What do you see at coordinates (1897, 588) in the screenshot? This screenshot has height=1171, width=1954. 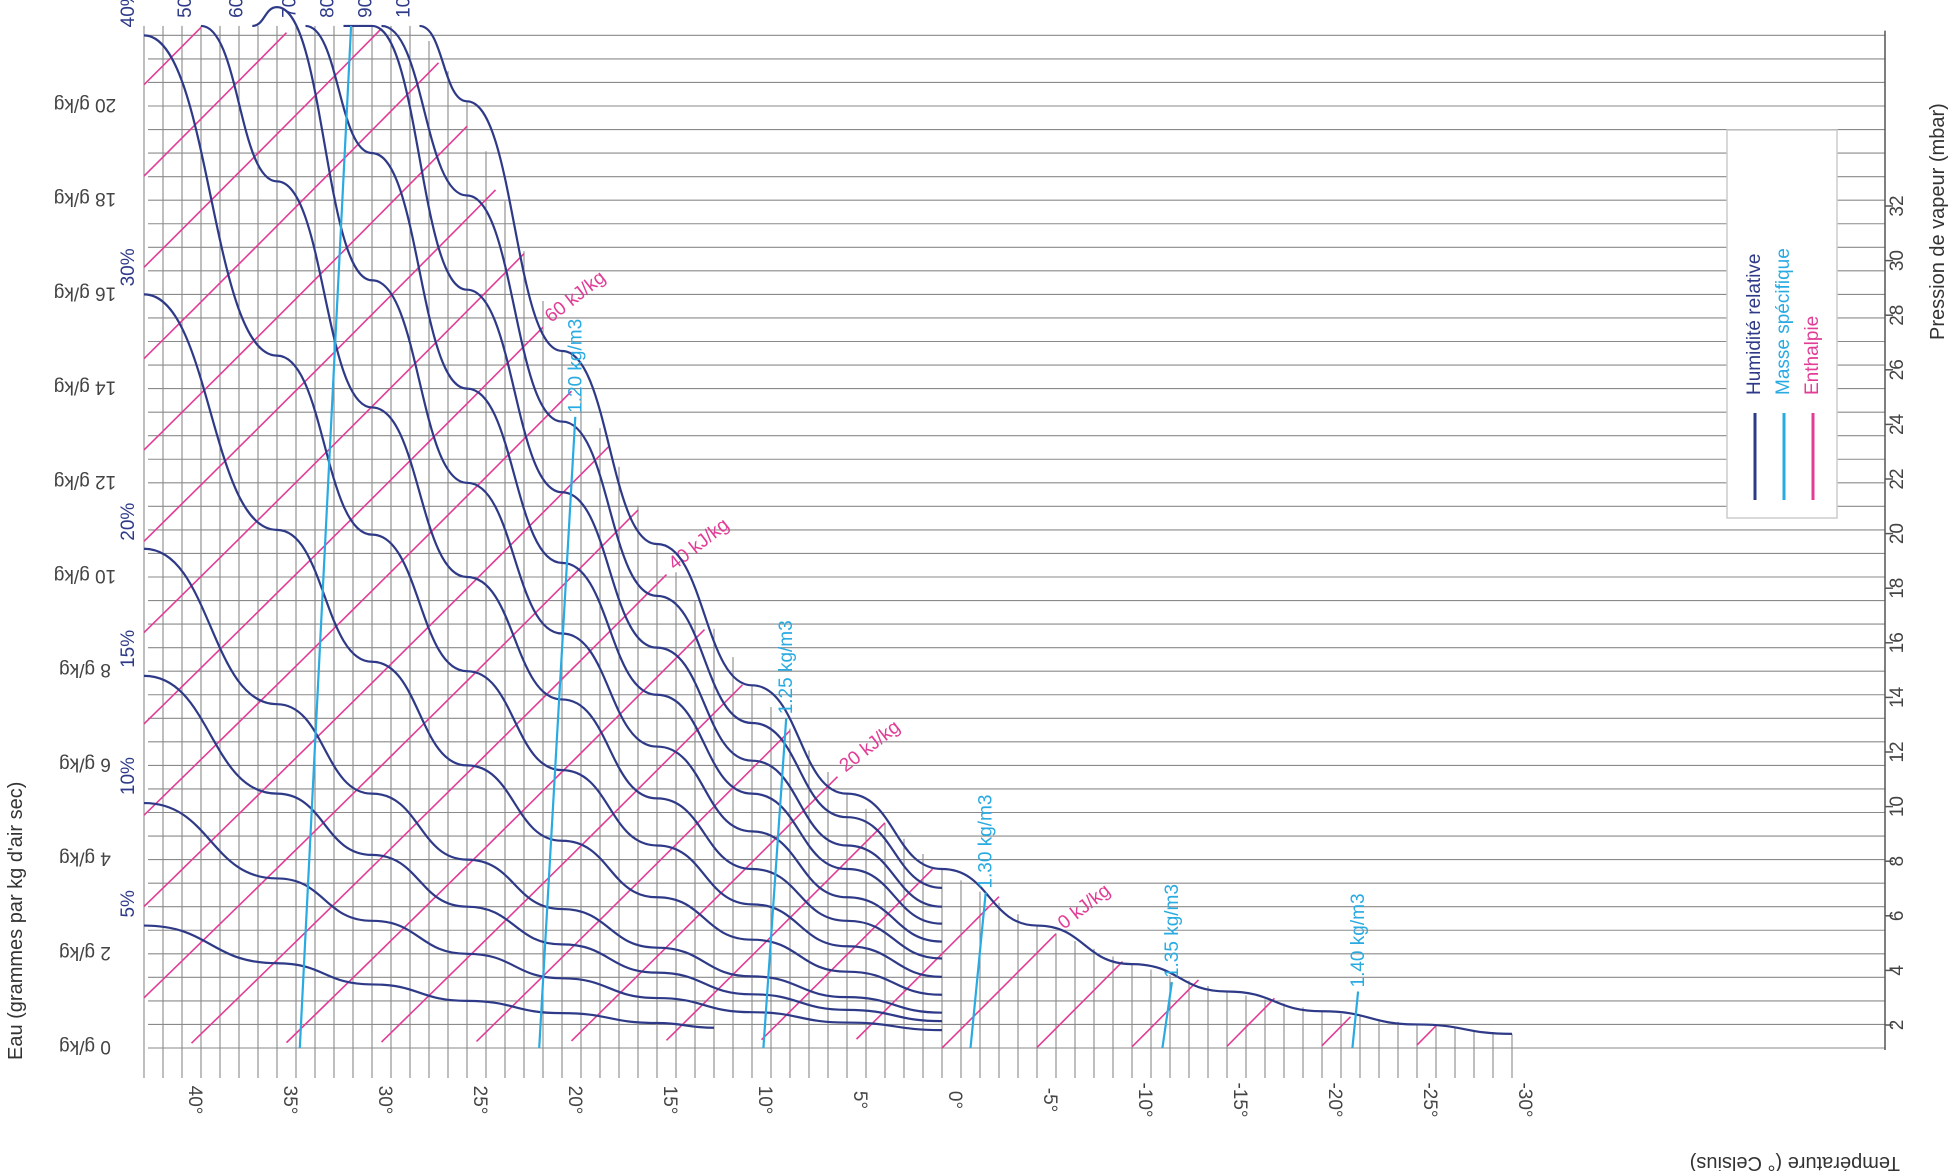 I see `right-tick-label: 18` at bounding box center [1897, 588].